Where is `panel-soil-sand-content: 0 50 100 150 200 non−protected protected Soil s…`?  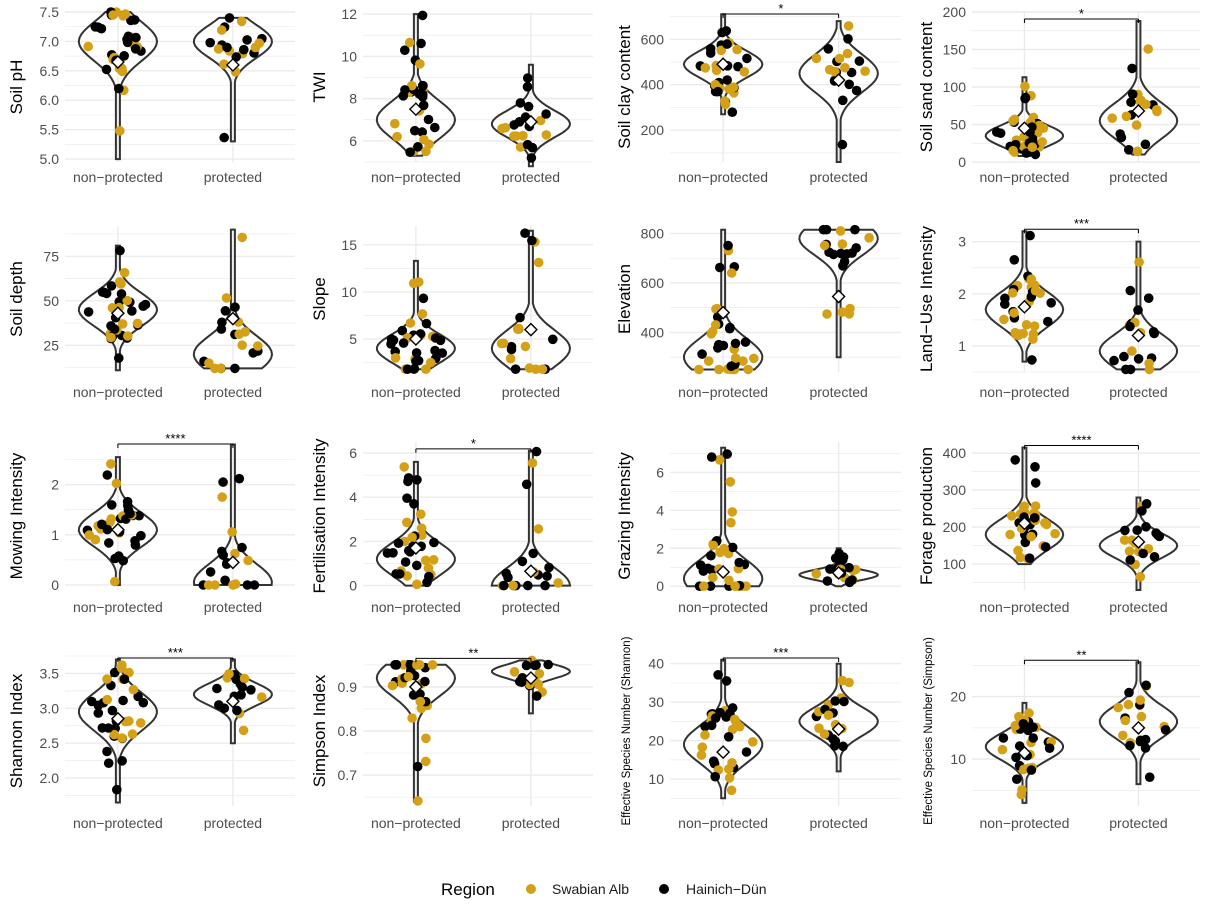
panel-soil-sand-content: 0 50 100 150 200 non−protected protected Soil s… is located at coordinates (1058, 94).